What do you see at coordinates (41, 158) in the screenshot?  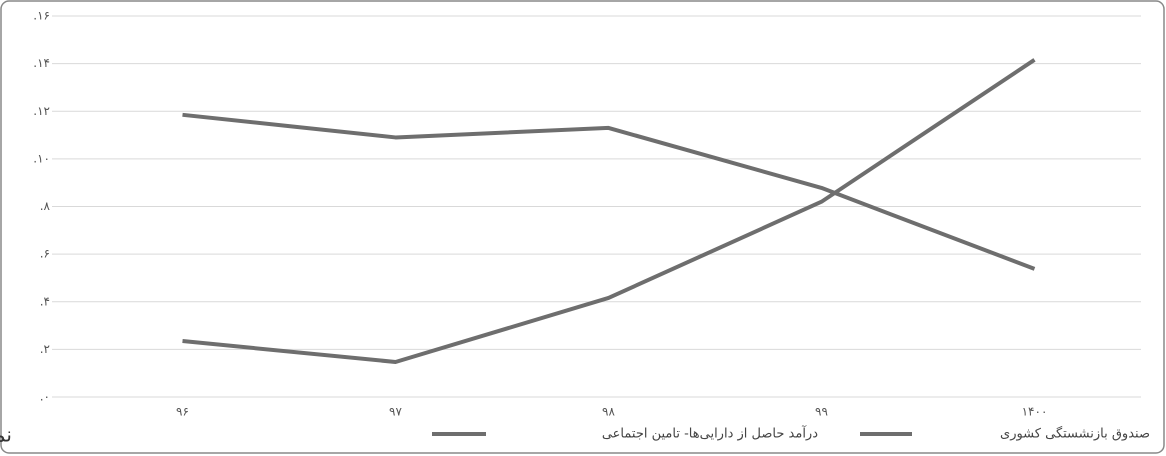 I see `y-tick-label: .۱۰` at bounding box center [41, 158].